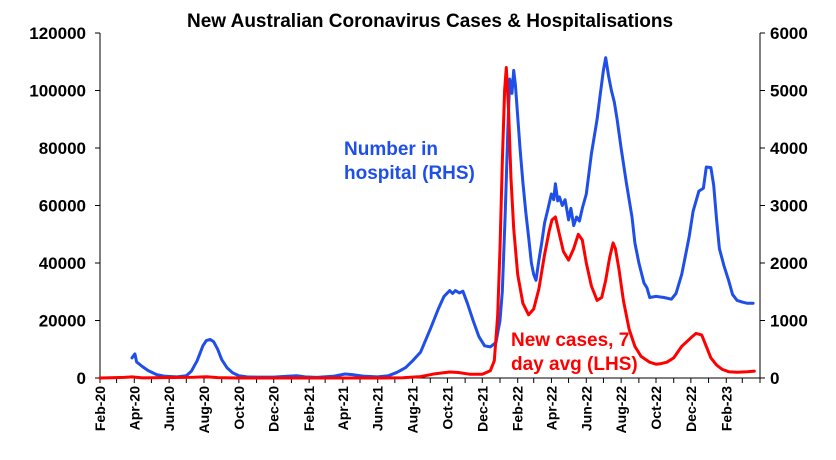 The width and height of the screenshot is (836, 460). What do you see at coordinates (726, 408) in the screenshot?
I see `x-tick-label: Feb-23` at bounding box center [726, 408].